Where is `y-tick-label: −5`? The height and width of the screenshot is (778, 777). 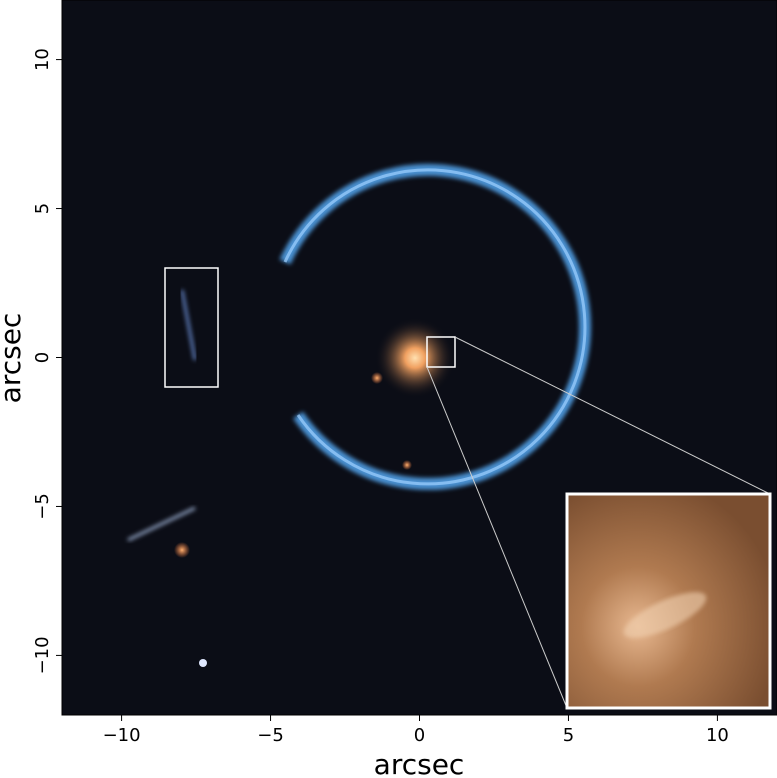 y-tick-label: −5 is located at coordinates (42, 506).